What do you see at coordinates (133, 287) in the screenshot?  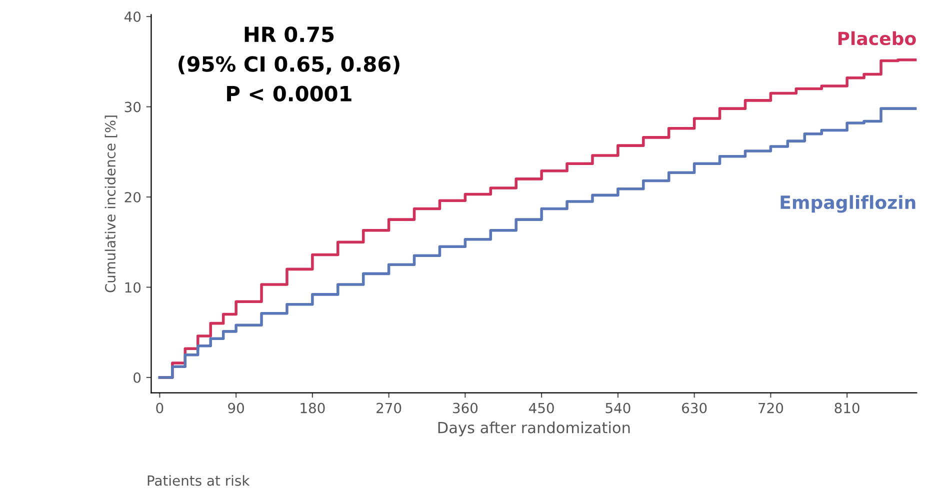 I see `y-tick-label: 10` at bounding box center [133, 287].